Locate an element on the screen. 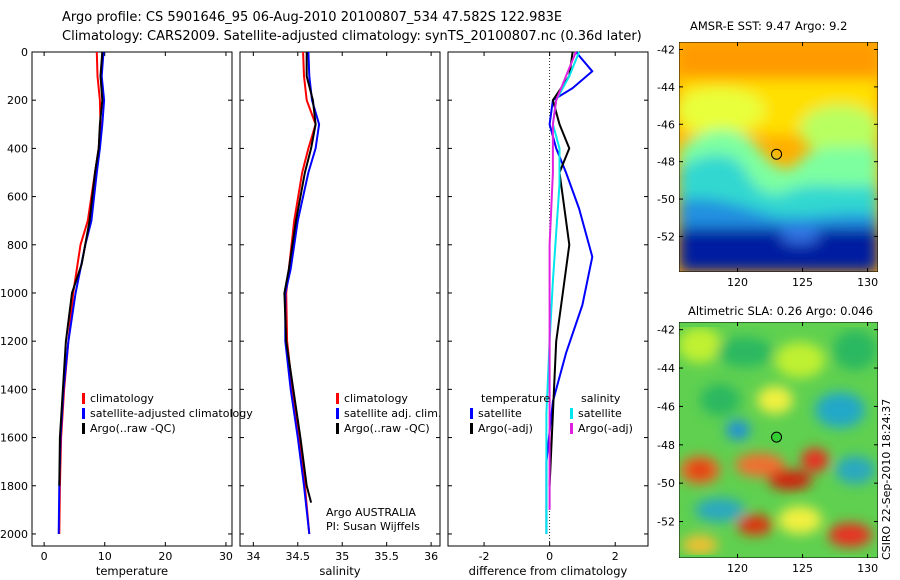 The height and width of the screenshot is (580, 900). argo-pi-note: Argo AUSTRALIA PI: Susan Wijffels is located at coordinates (373, 520).